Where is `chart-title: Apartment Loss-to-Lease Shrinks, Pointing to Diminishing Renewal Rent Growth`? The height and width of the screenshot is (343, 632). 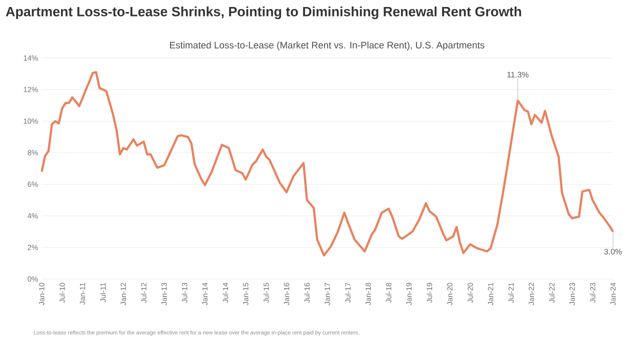 chart-title: Apartment Loss-to-Lease Shrinks, Pointing to Diminishing Renewal Rent Growth is located at coordinates (264, 13).